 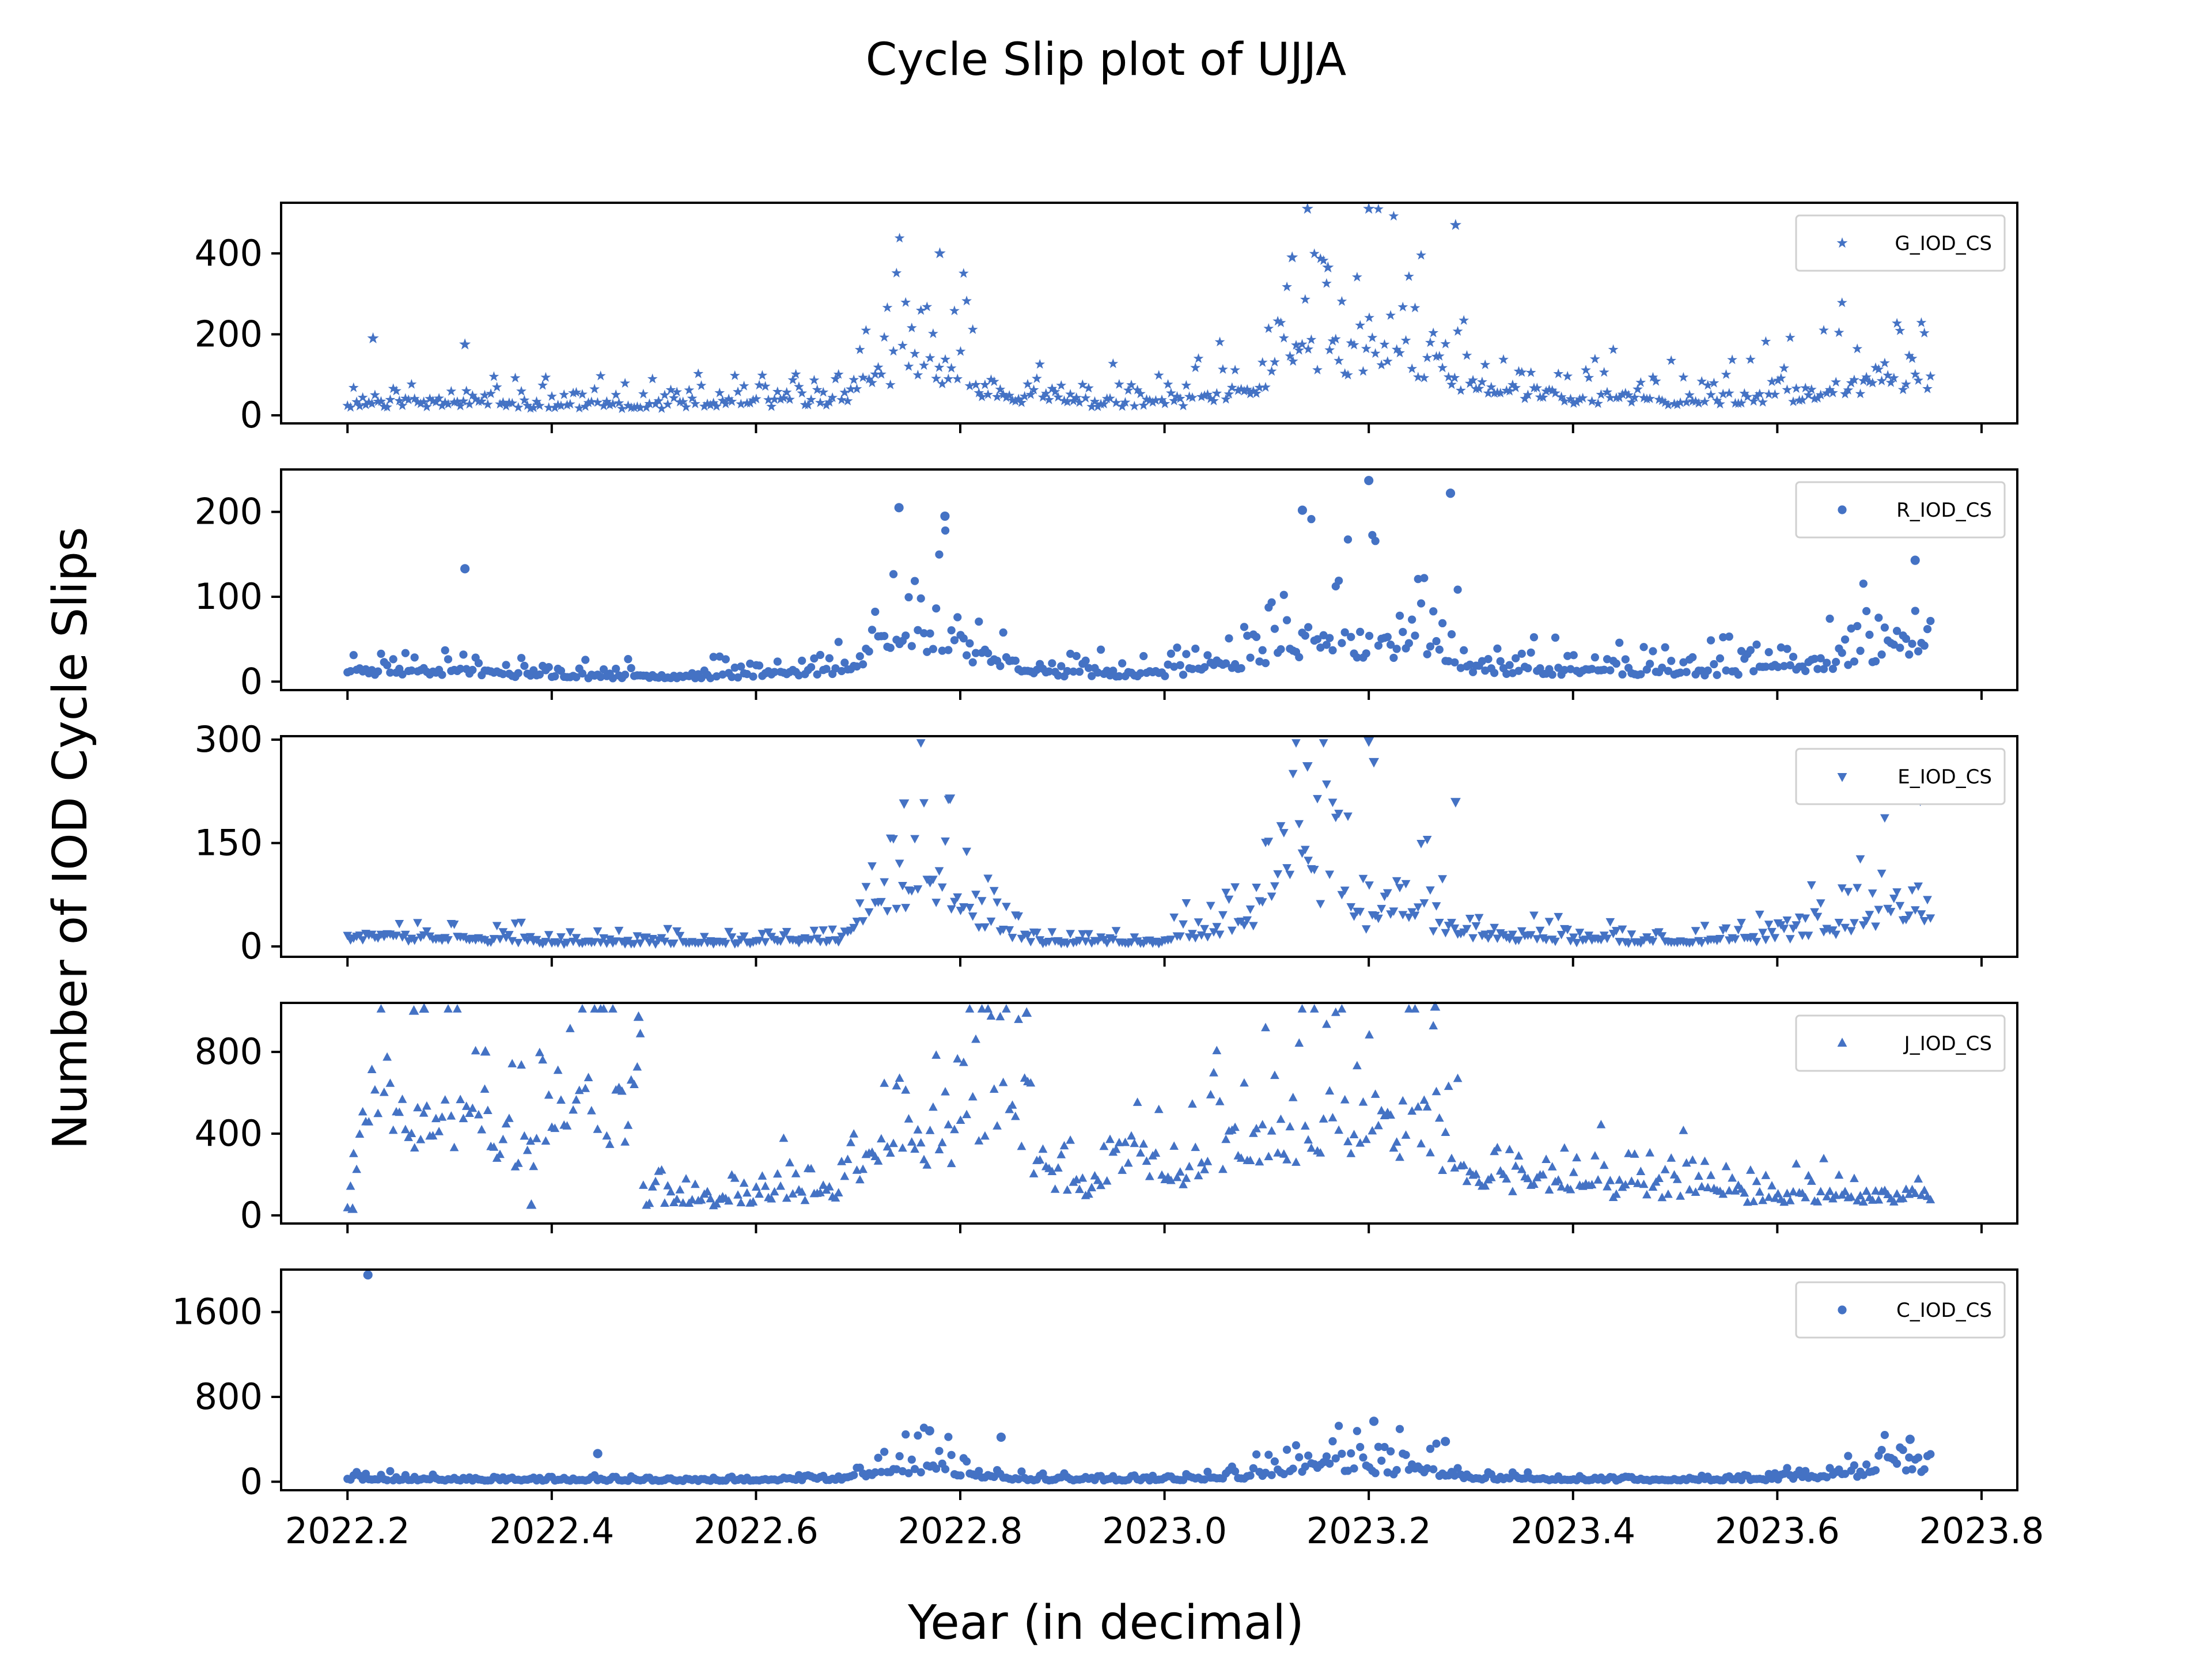 What do you see at coordinates (1900, 776) in the screenshot?
I see `legend: E_IOD_CS` at bounding box center [1900, 776].